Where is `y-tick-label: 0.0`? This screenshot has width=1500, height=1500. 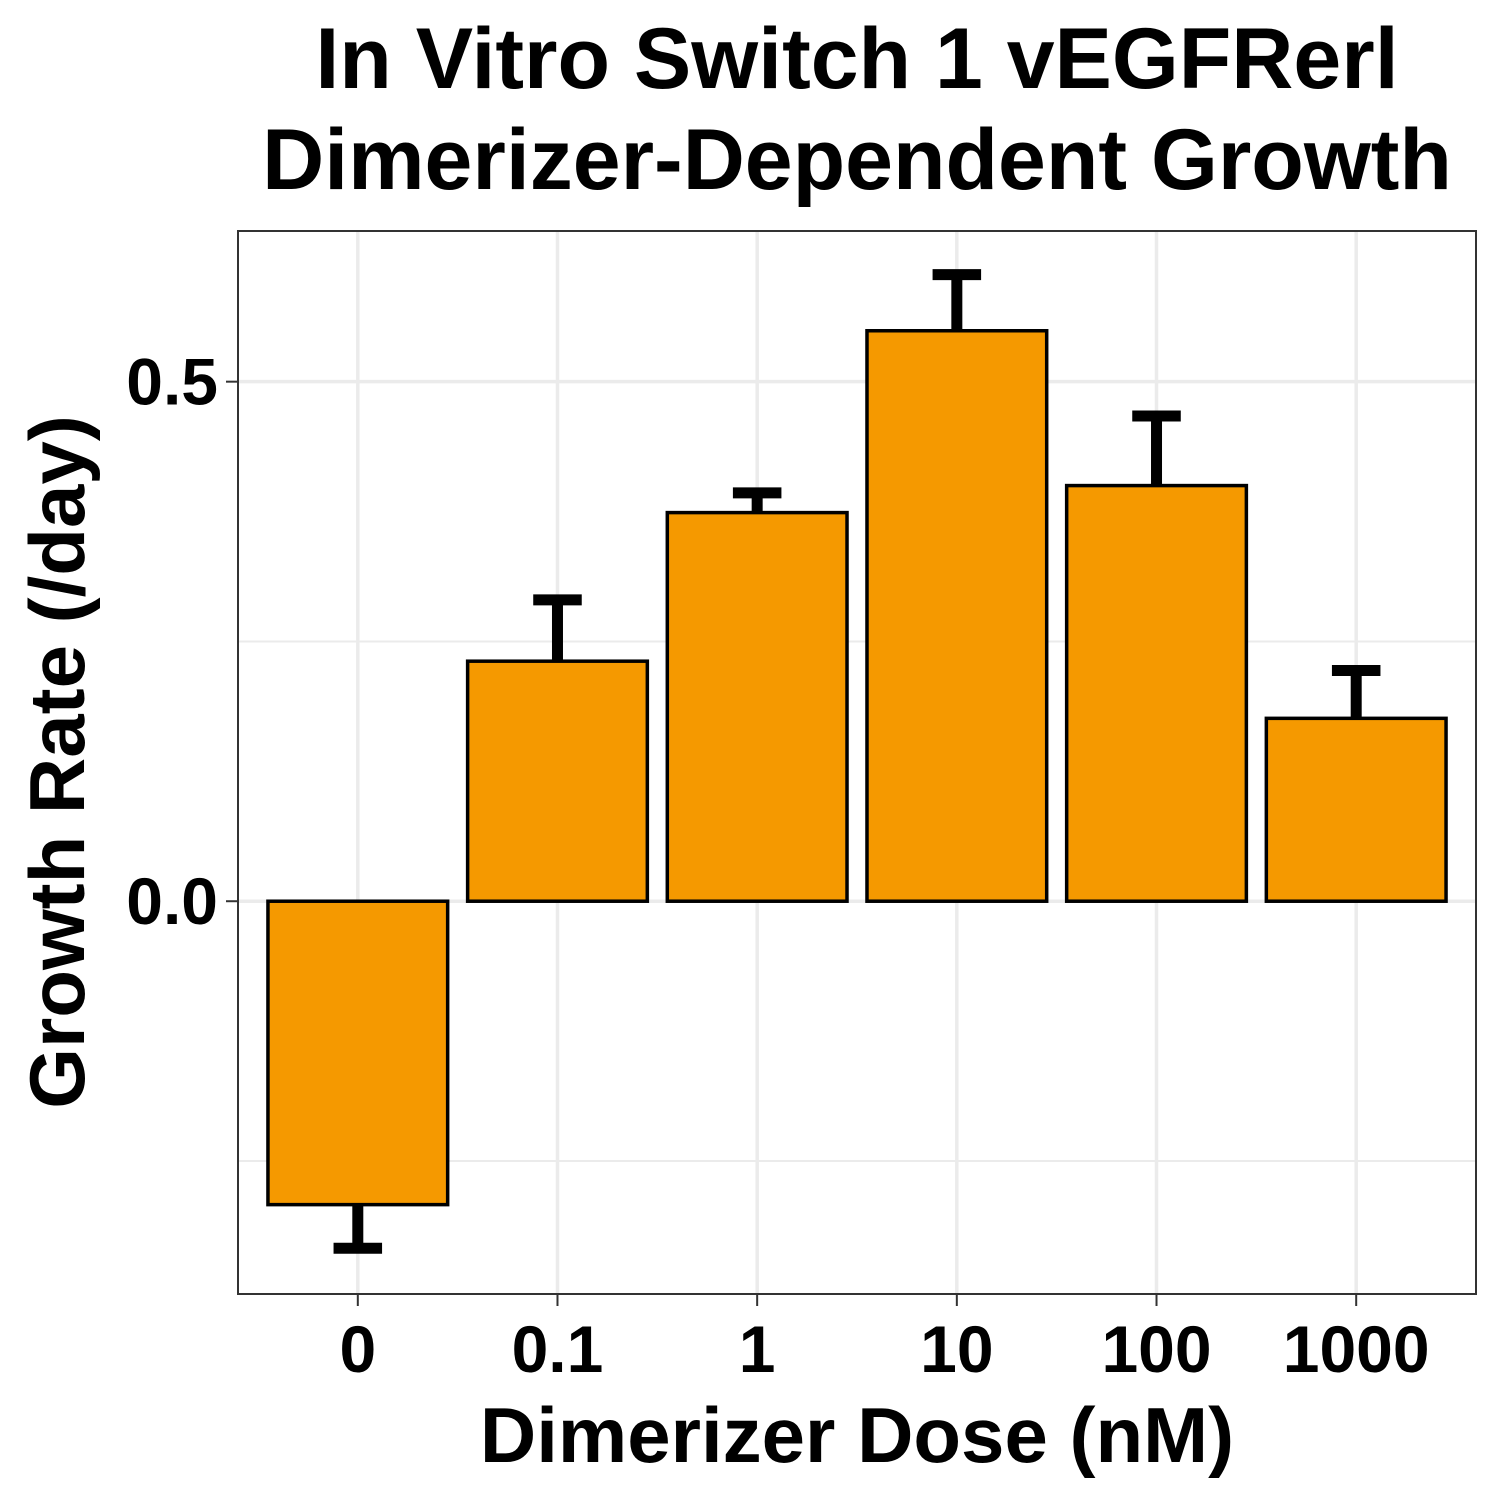
y-tick-label: 0.0 is located at coordinates (172, 901).